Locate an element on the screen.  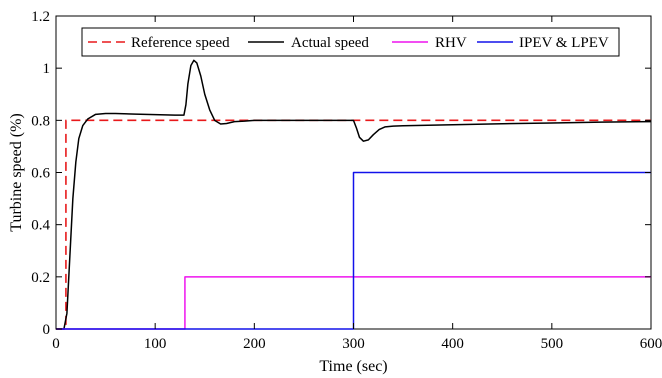
y-tick-label: 0.4 is located at coordinates (40, 226).